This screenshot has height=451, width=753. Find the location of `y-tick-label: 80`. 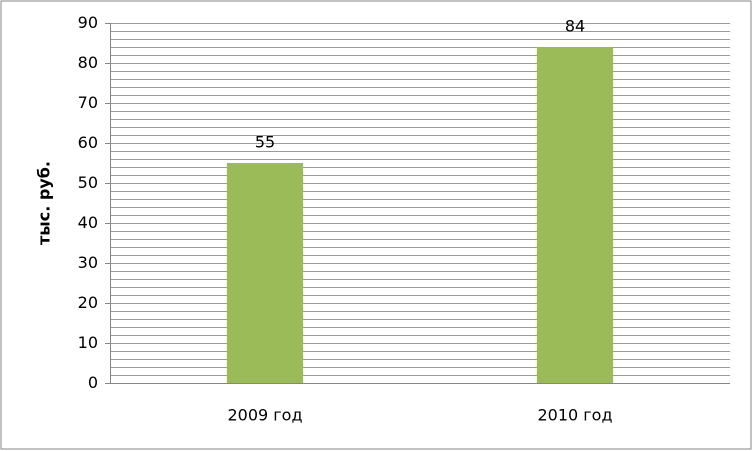

y-tick-label: 80 is located at coordinates (88, 62).